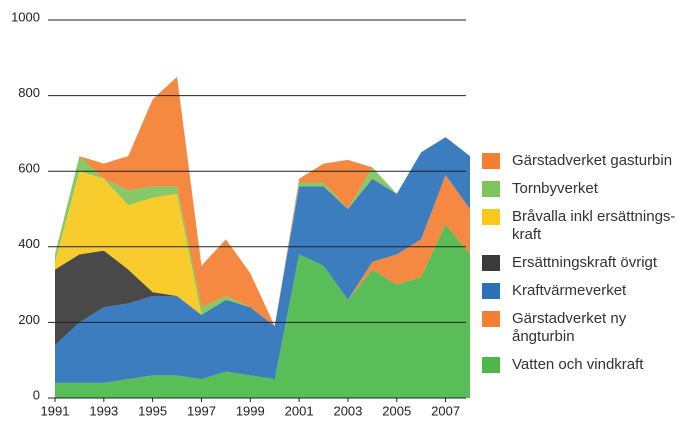  I want to click on y-tick-label: 200, so click(29, 319).